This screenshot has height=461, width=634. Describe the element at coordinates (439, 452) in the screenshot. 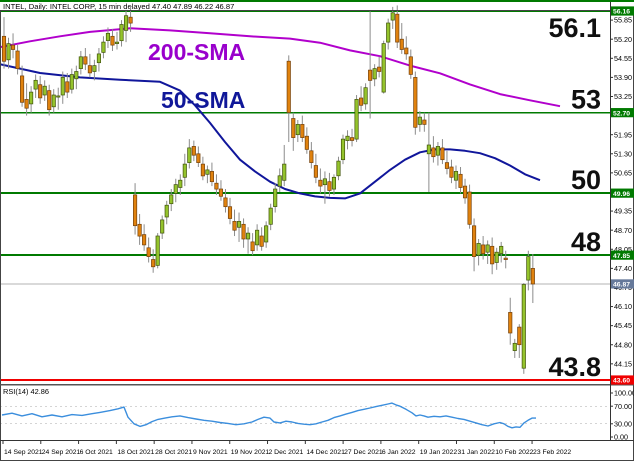

I see `date-label: 19 Jan 2022` at that location.